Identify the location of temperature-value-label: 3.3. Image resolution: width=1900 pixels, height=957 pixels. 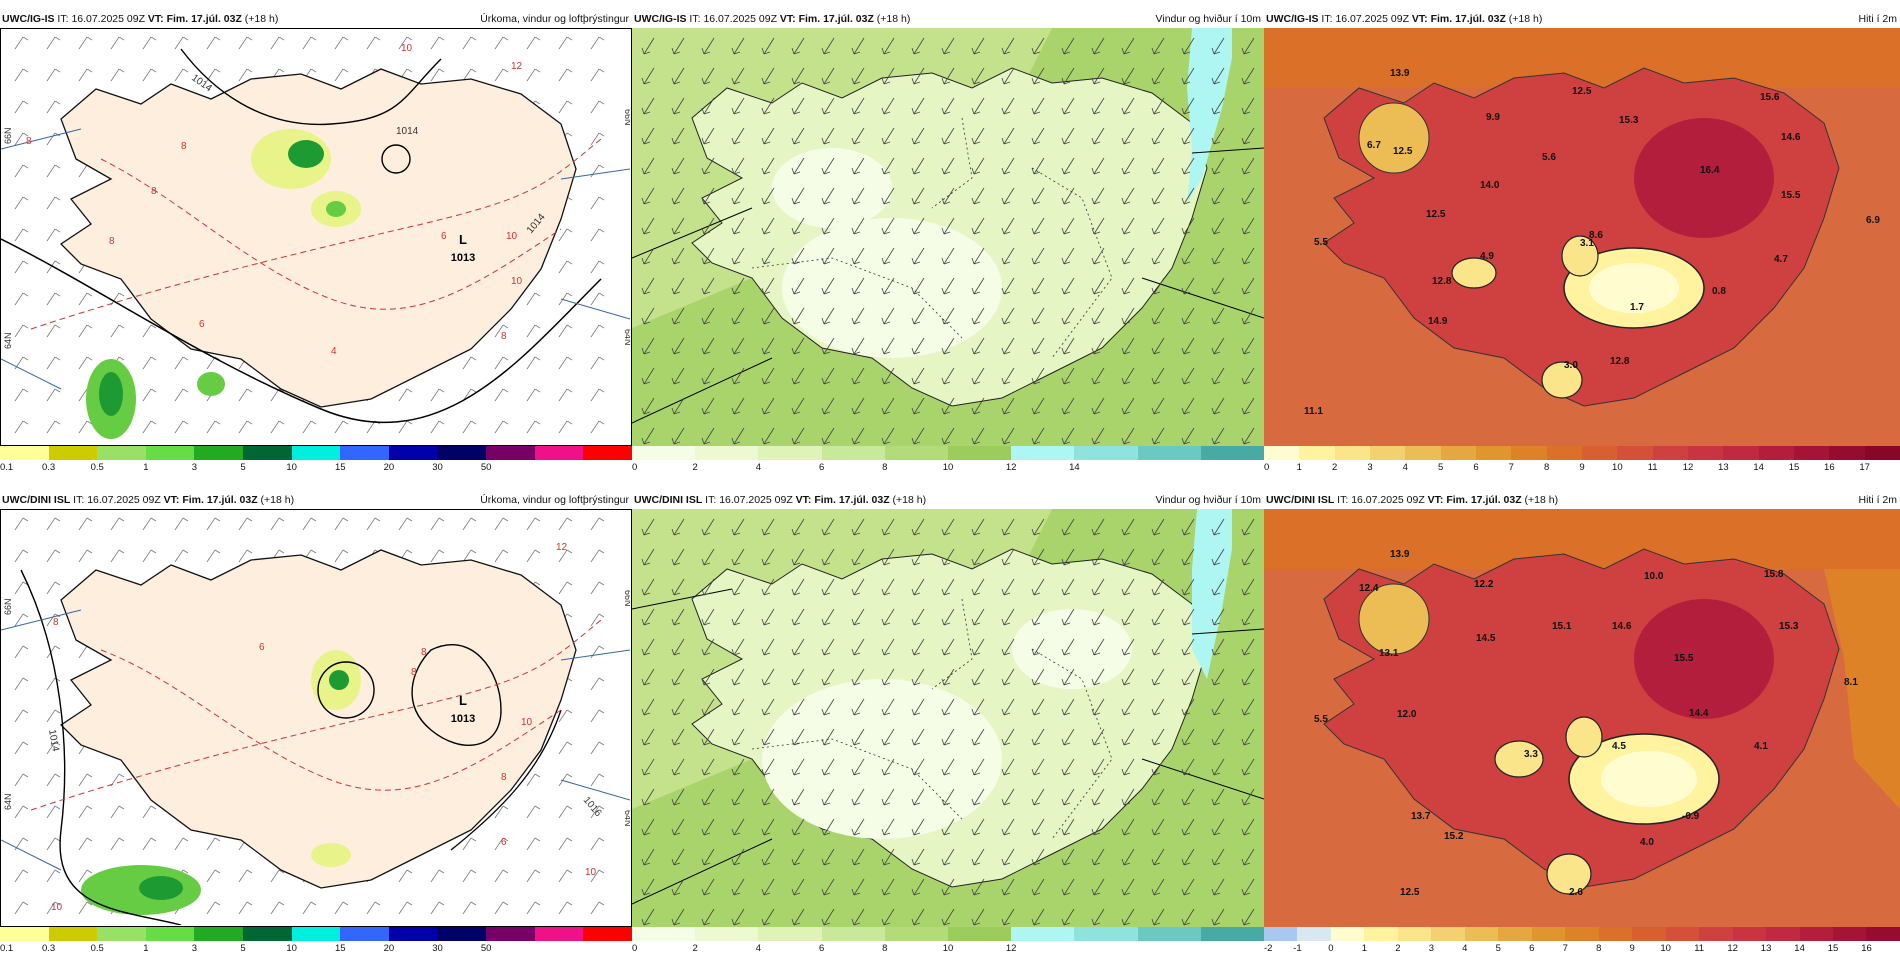
(1531, 754).